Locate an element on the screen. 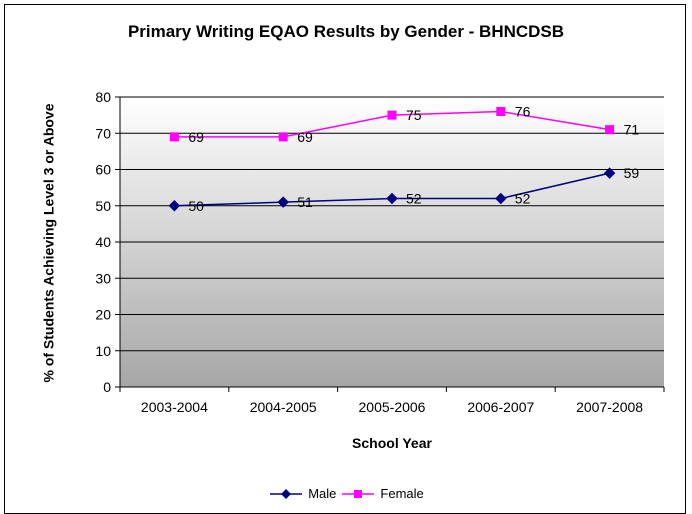 The image size is (692, 514). legend-label: Female is located at coordinates (402, 493).